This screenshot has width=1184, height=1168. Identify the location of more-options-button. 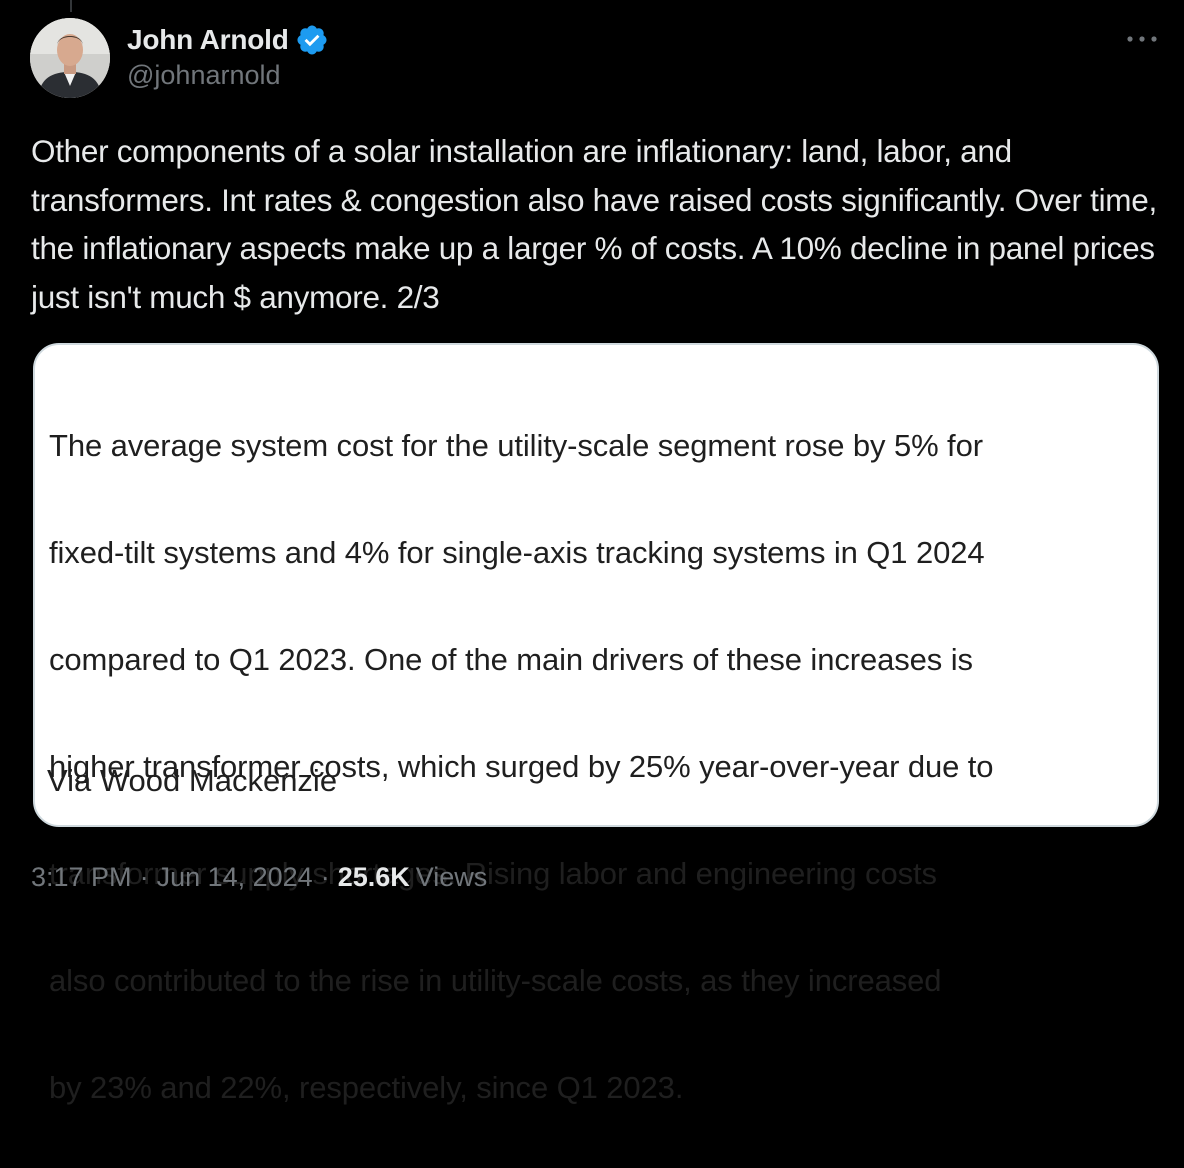
(1142, 39).